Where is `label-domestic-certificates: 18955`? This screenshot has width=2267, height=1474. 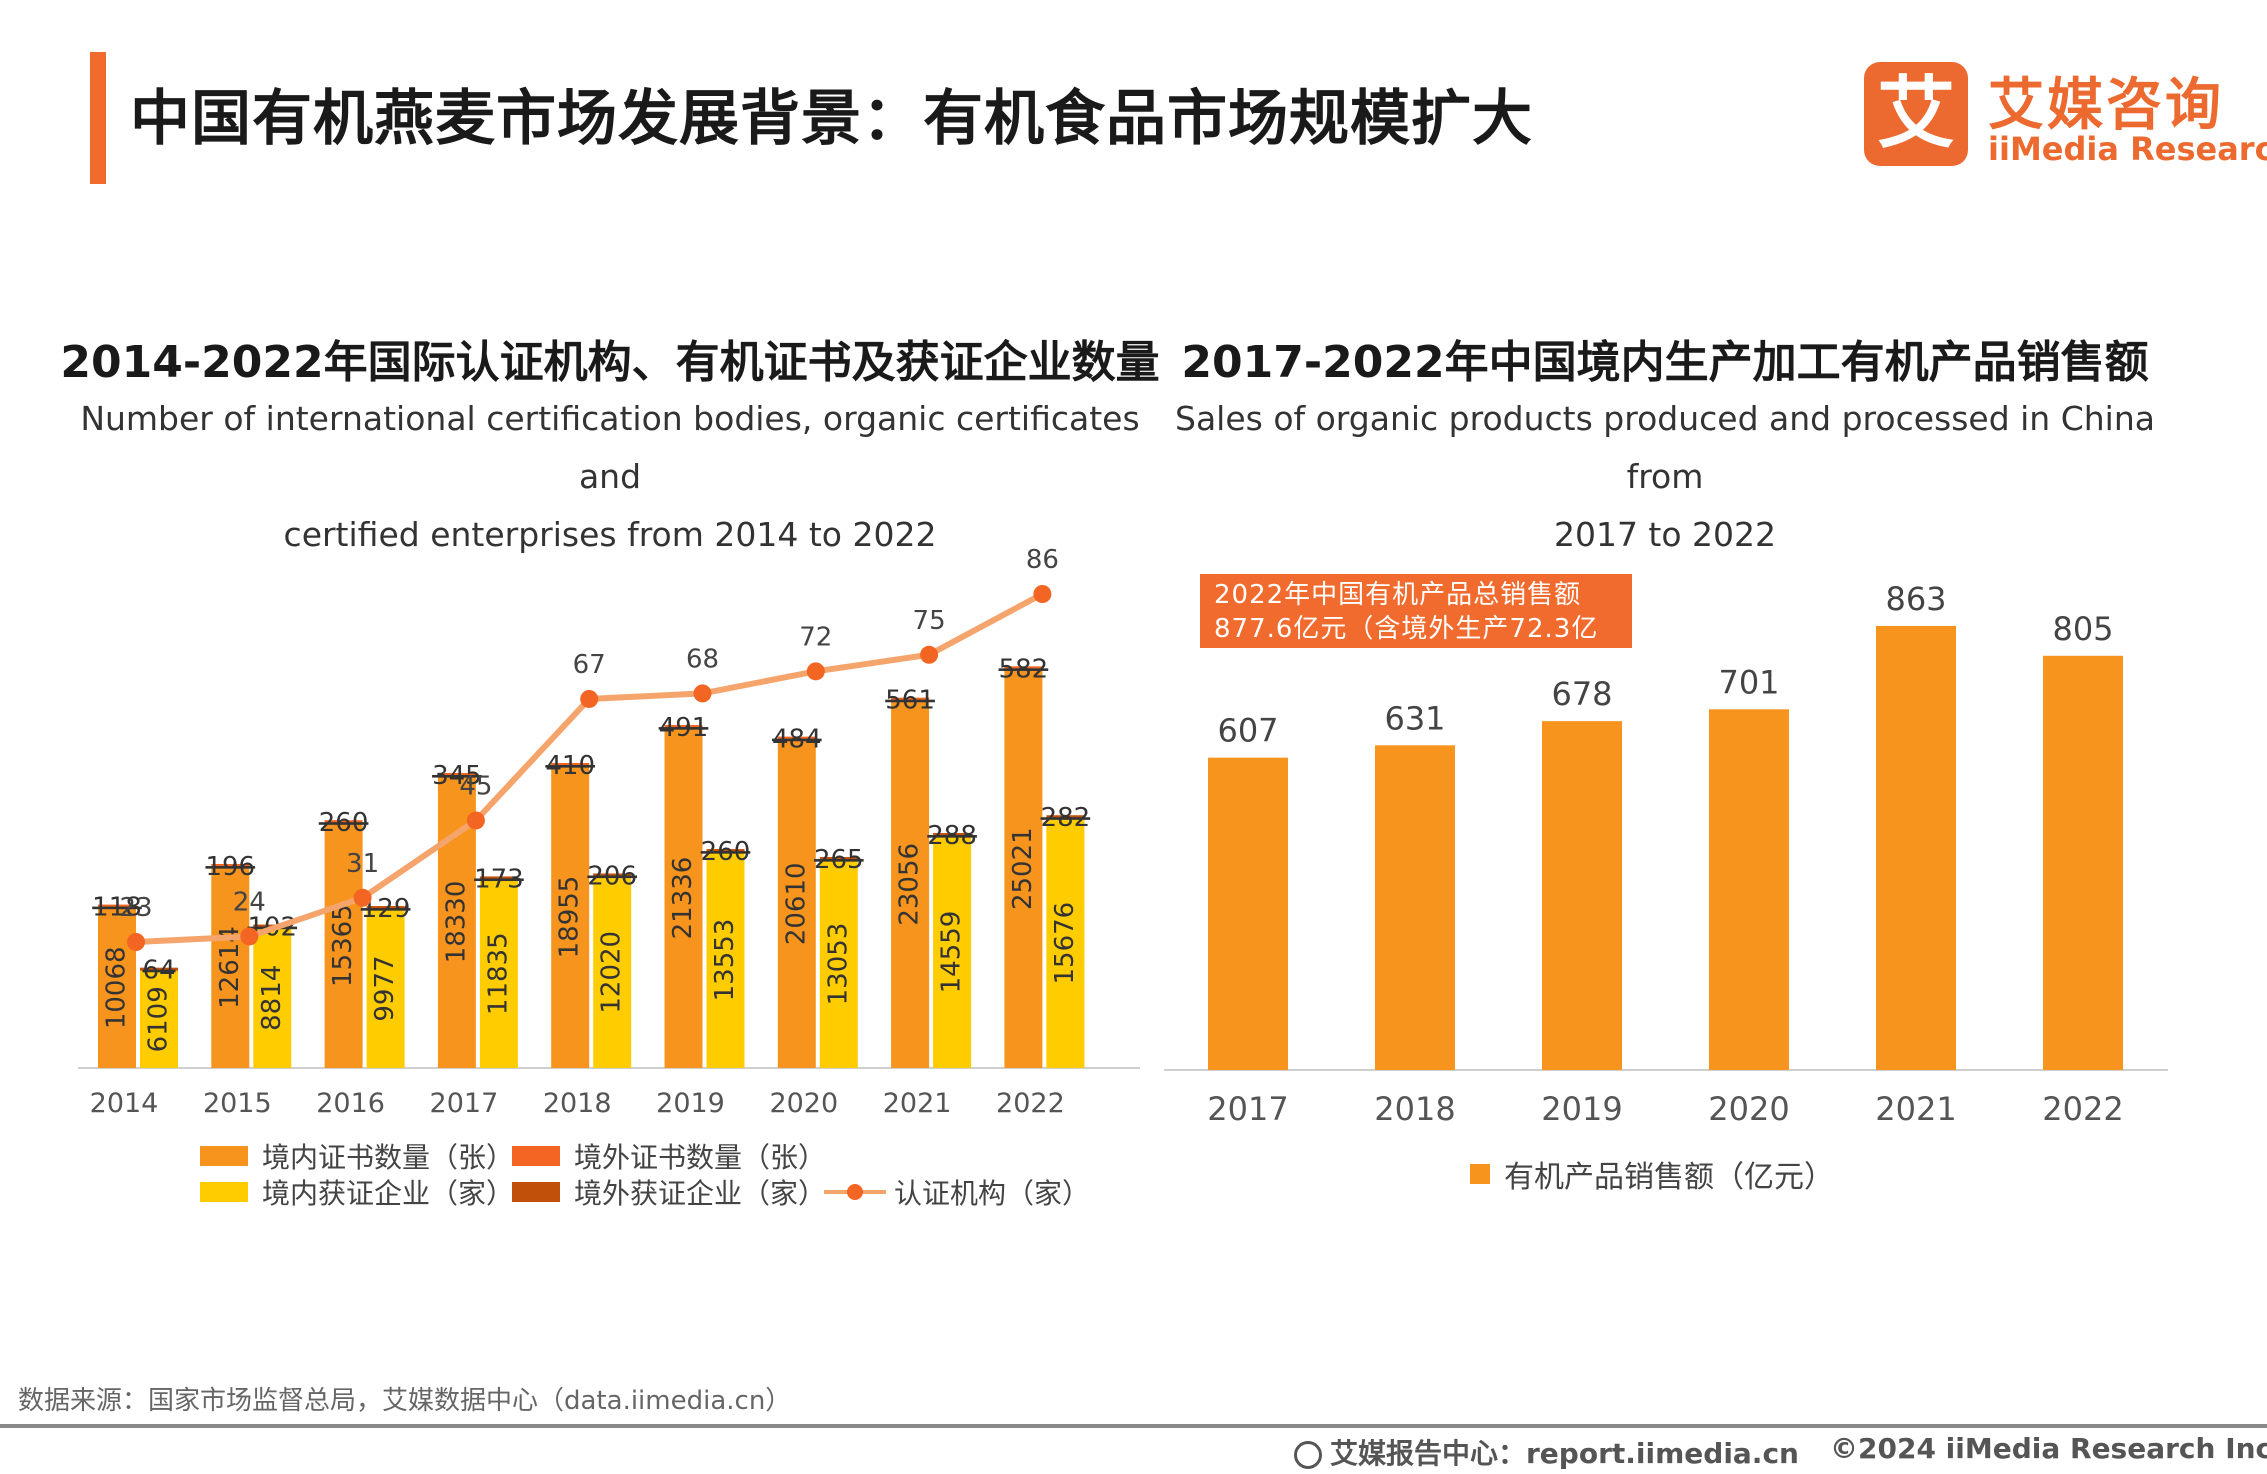
label-domestic-certificates: 18955 is located at coordinates (570, 917).